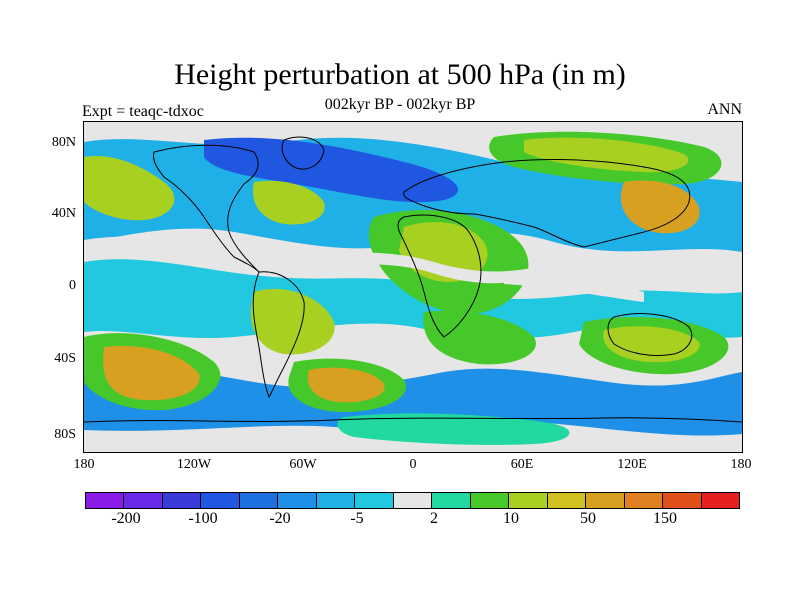 The image size is (800, 600). Describe the element at coordinates (665, 518) in the screenshot. I see `colorbar-label: 150` at that location.